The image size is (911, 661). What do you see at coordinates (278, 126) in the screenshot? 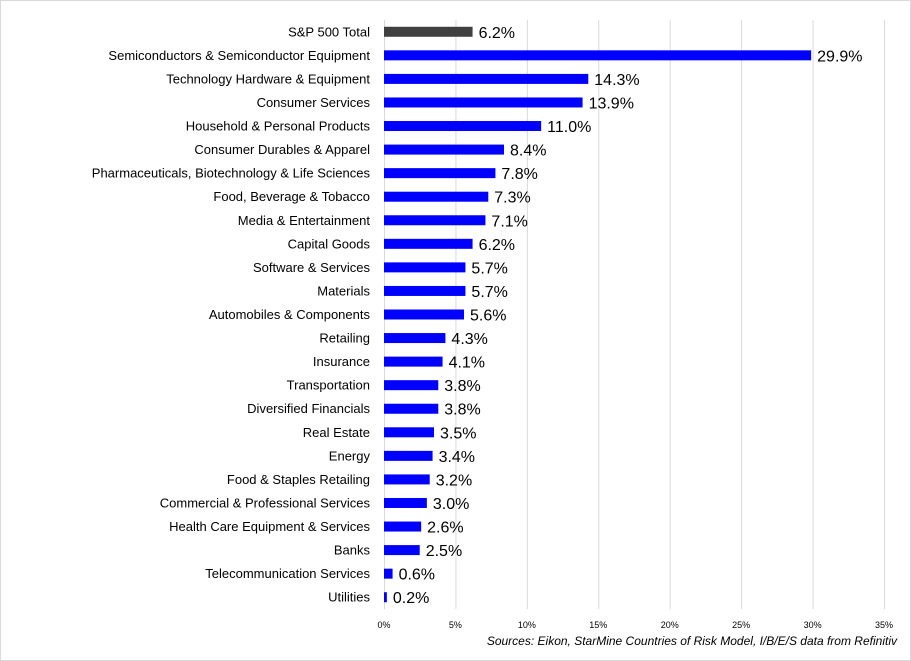
I see `category-label: Household & Personal Products` at bounding box center [278, 126].